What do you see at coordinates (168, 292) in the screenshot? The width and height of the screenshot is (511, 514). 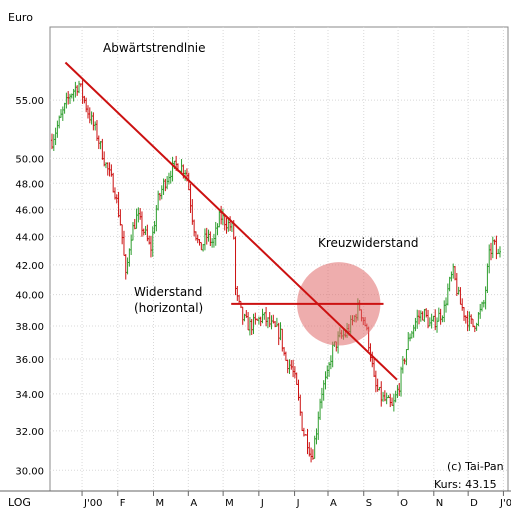 I see `annotation-resistance-line1: Widerstand` at bounding box center [168, 292].